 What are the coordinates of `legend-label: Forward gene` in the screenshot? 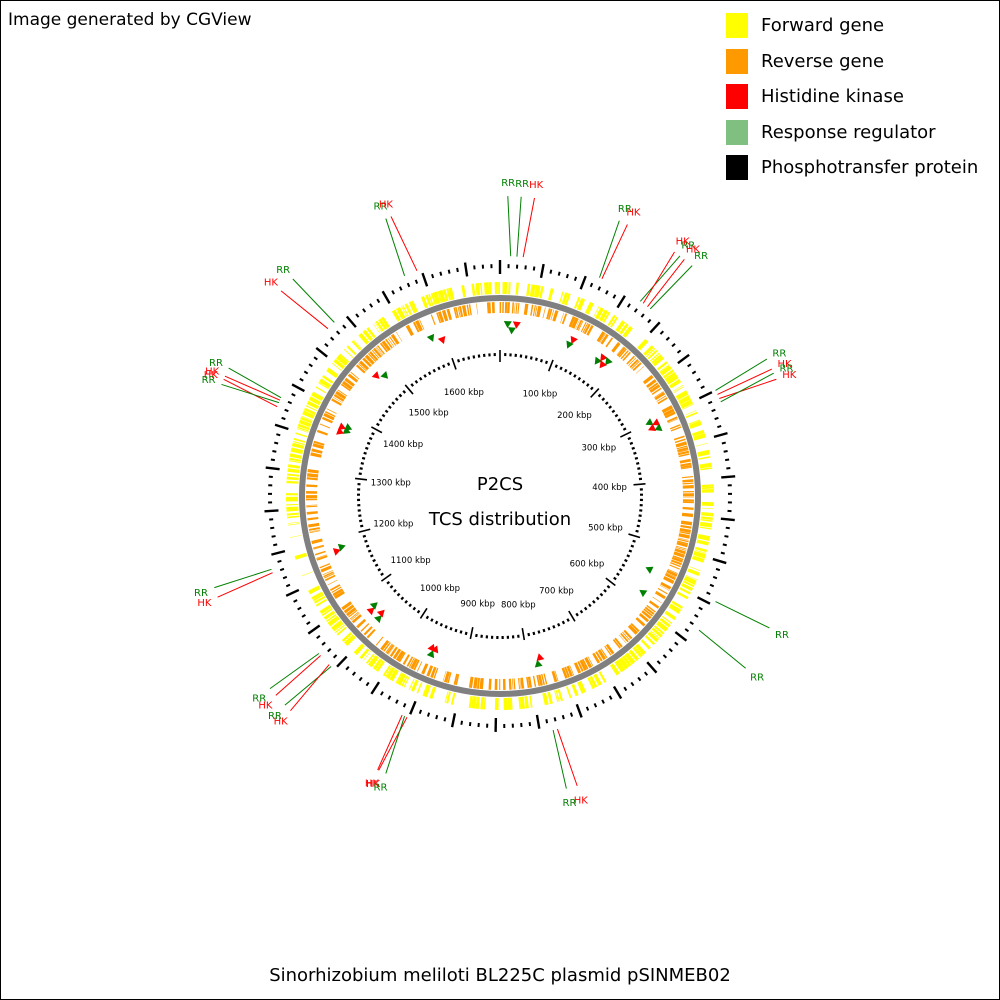 It's located at (823, 26).